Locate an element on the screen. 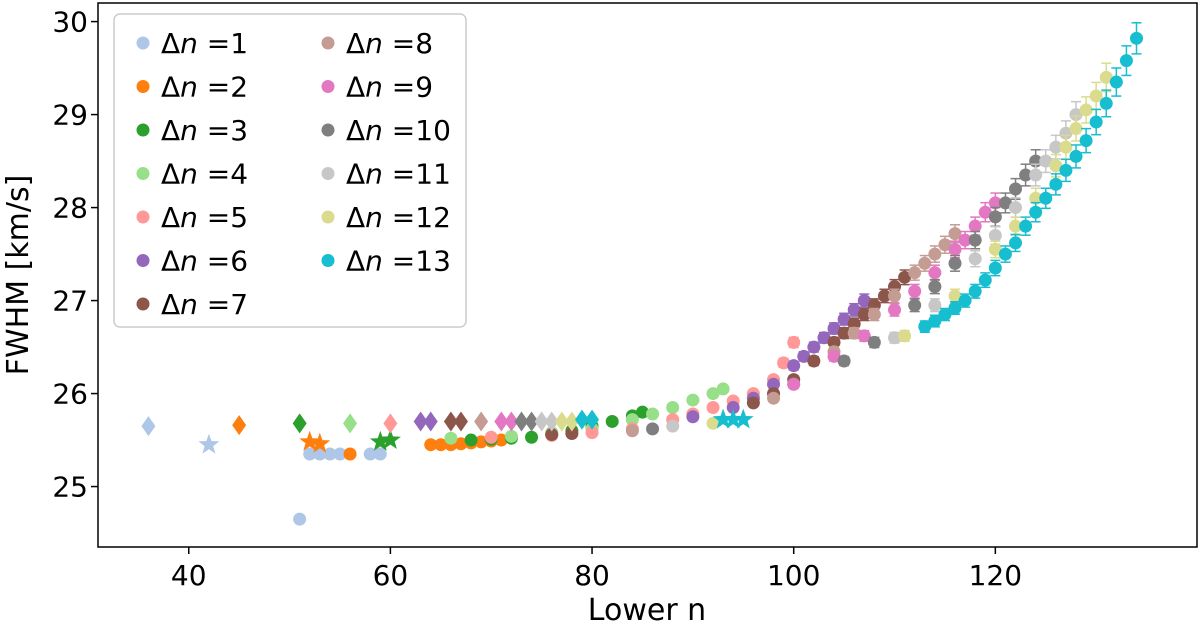  legend-entry: Δn =6 is located at coordinates (204, 261).